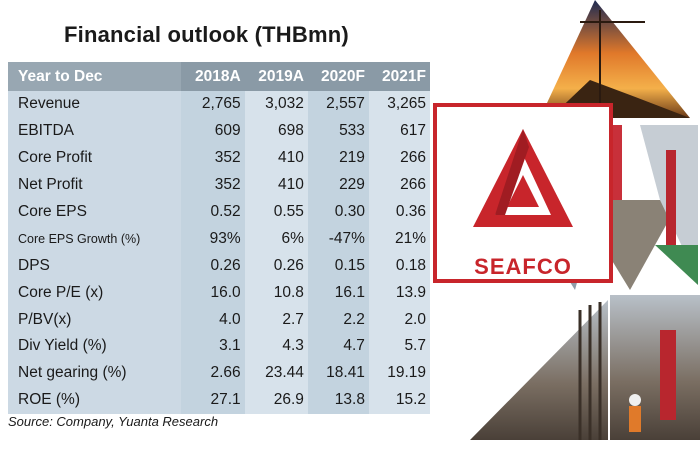 The height and width of the screenshot is (450, 700). Describe the element at coordinates (95, 320) in the screenshot. I see `row-label: P/BV(x)` at that location.